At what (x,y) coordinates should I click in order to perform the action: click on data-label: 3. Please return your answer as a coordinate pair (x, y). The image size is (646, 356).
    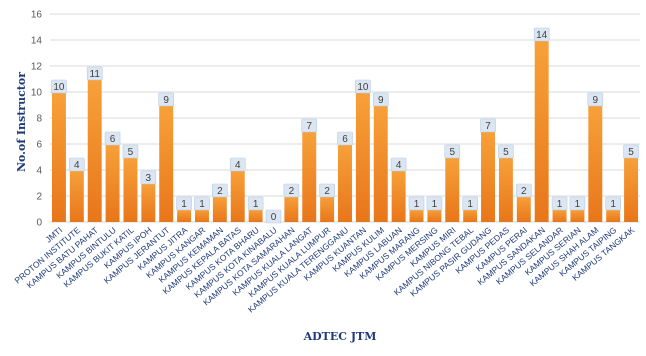
    Looking at the image, I should click on (149, 178).